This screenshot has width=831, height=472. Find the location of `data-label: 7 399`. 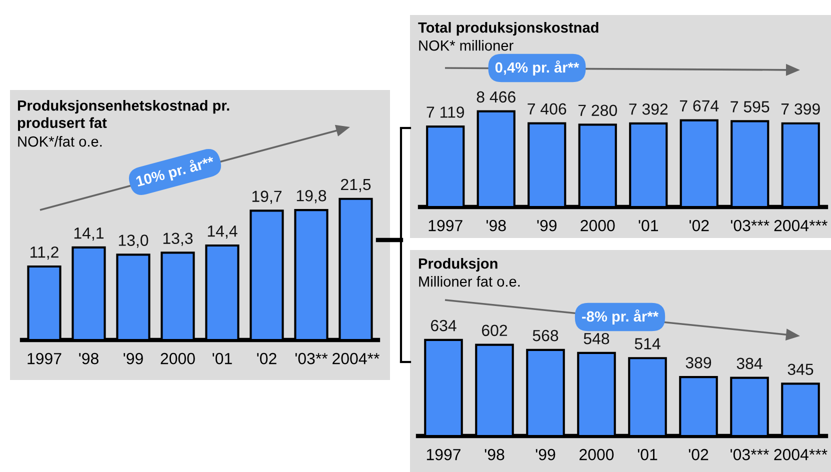

data-label: 7 399 is located at coordinates (800, 109).